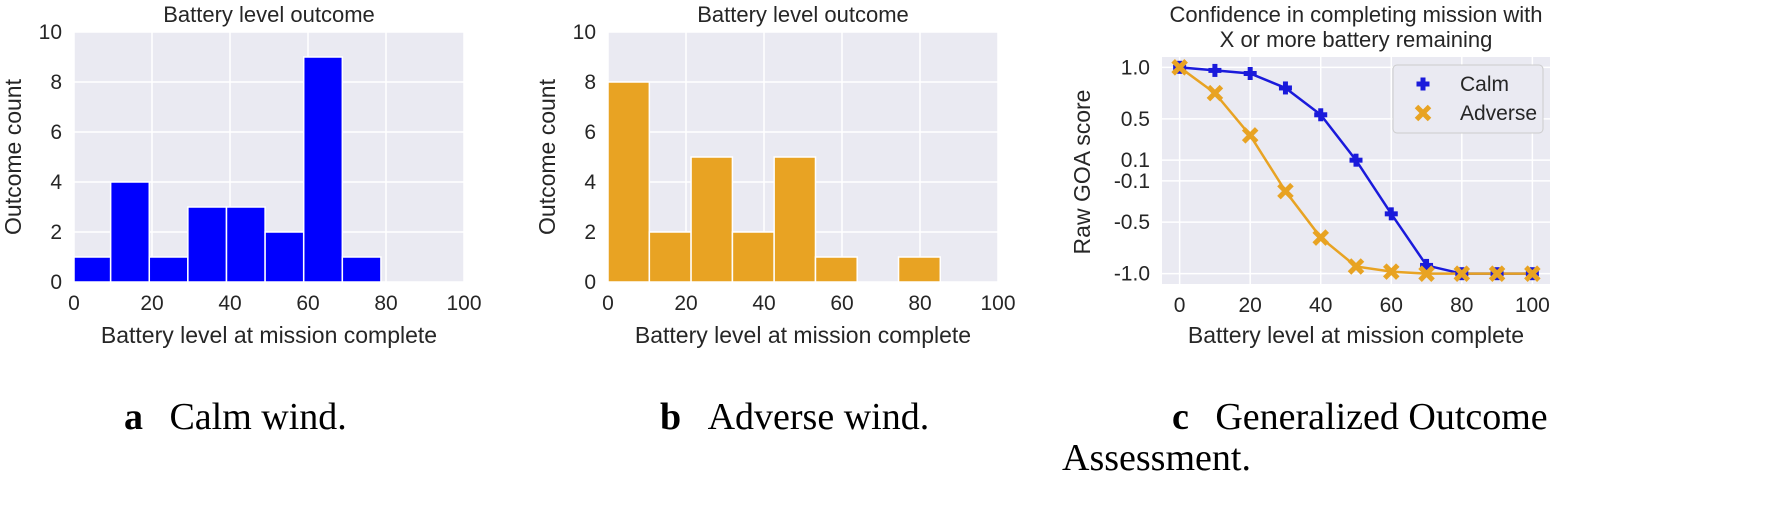 This screenshot has width=1772, height=532. What do you see at coordinates (1484, 84) in the screenshot?
I see `legend-label-calm: Calm` at bounding box center [1484, 84].